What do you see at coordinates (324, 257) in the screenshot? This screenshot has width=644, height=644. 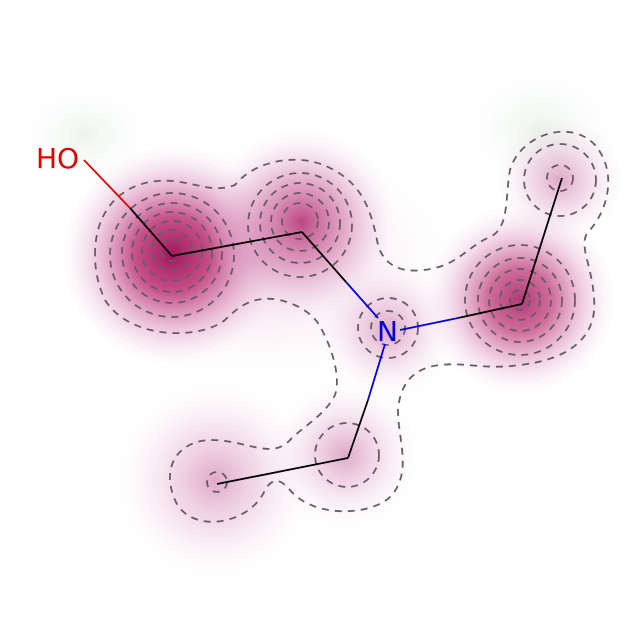 I see `bond-c3-n4` at bounding box center [324, 257].